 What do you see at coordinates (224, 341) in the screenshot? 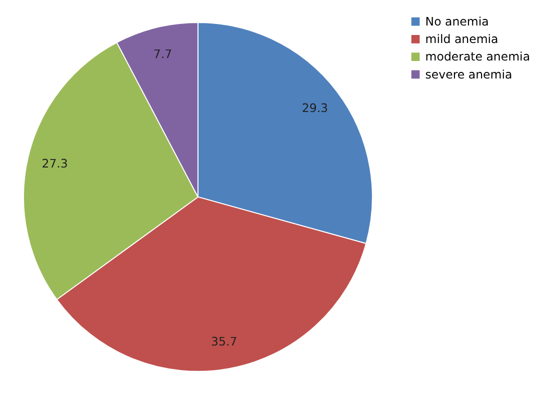
I see `data-label: 35.7` at bounding box center [224, 341].